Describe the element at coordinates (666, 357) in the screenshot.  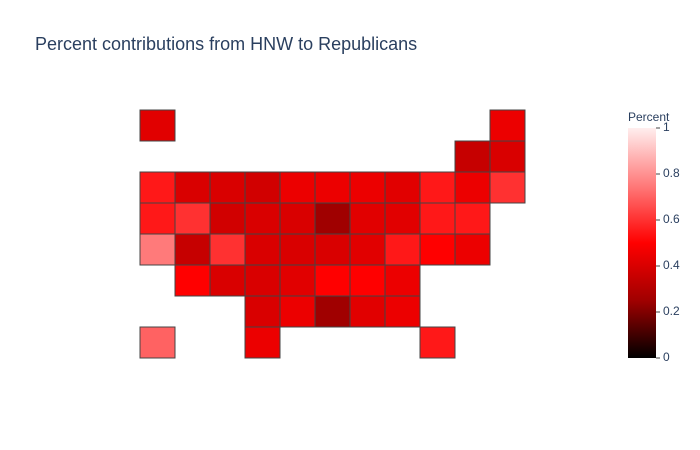
I see `colorbar-tick-label: 0` at that location.